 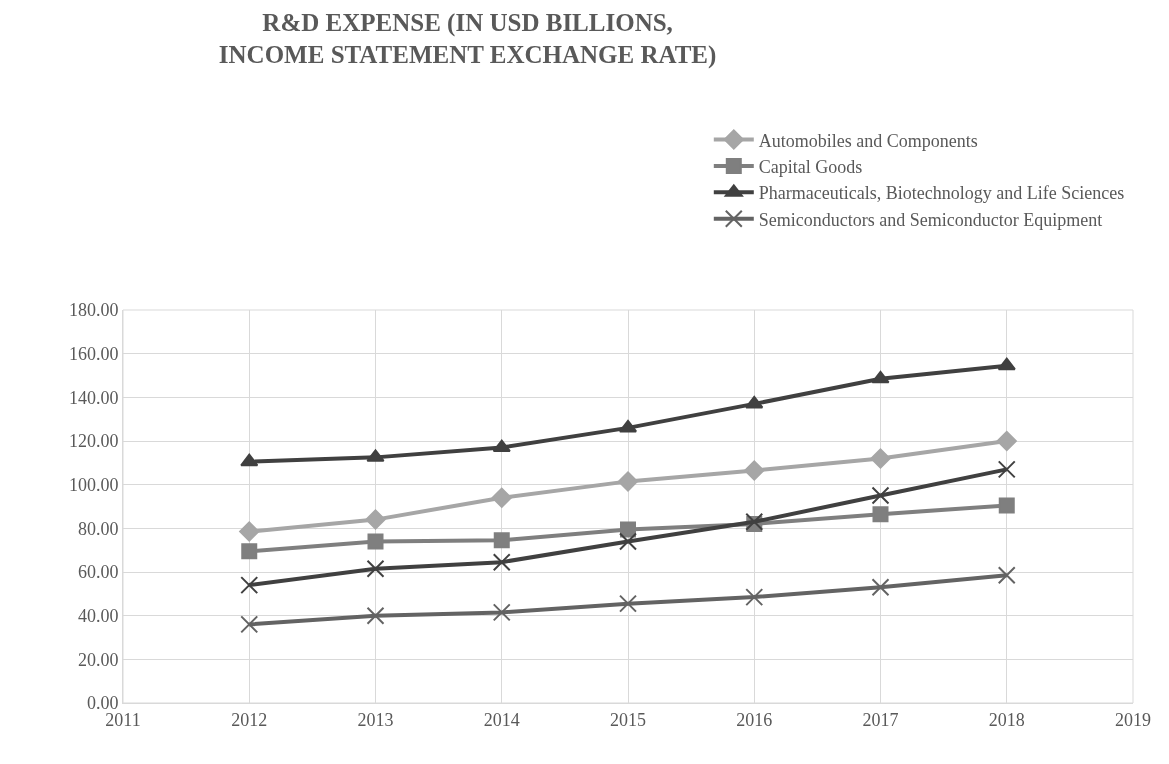 I want to click on legend-label: Semiconductors and Semiconductor Equipment, so click(x=930, y=219).